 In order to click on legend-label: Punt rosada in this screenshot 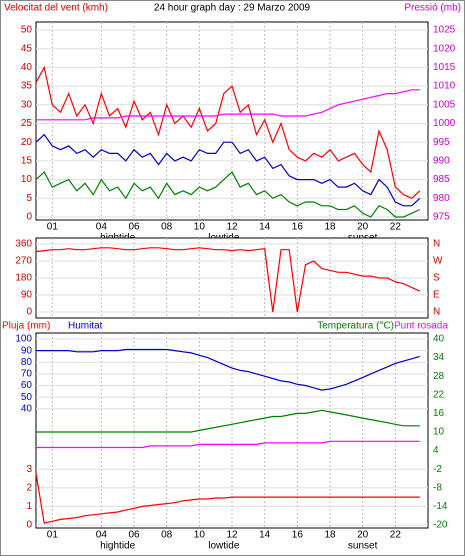, I will do `click(421, 326)`.